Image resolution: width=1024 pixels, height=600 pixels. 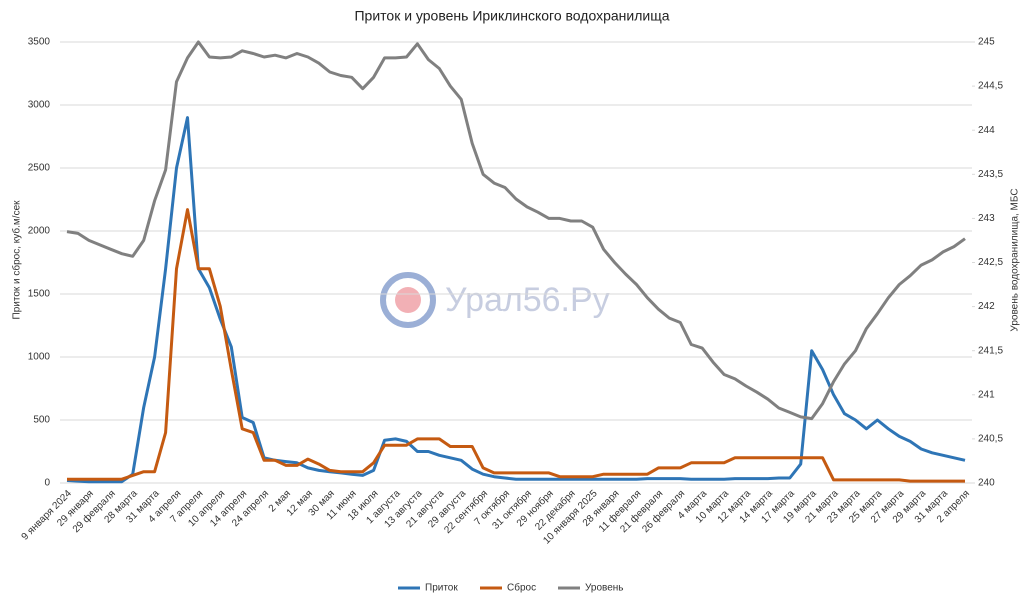 I want to click on watermark-dot, so click(x=408, y=300).